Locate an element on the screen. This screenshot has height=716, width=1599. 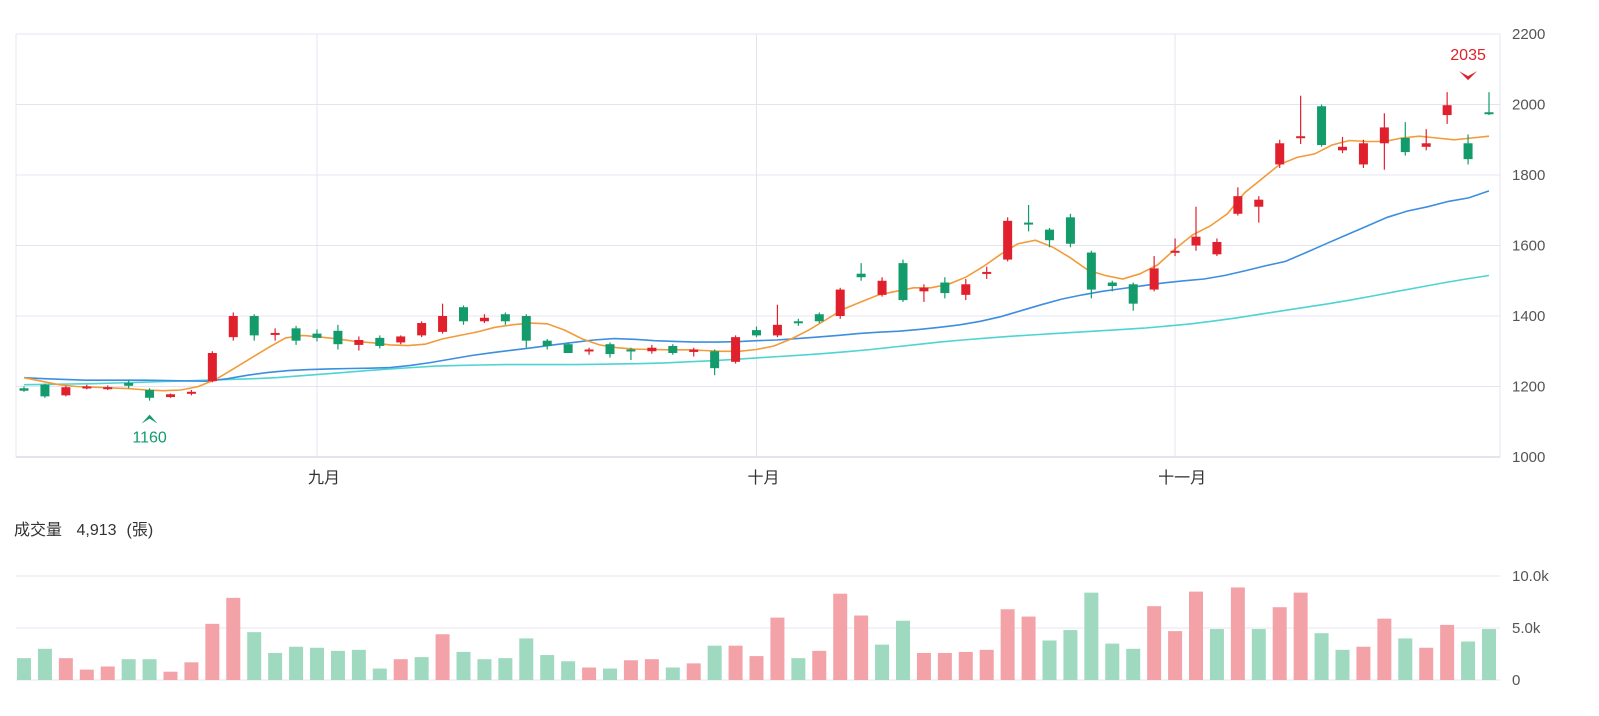
price-tick-label: 1400 is located at coordinates (1528, 316).